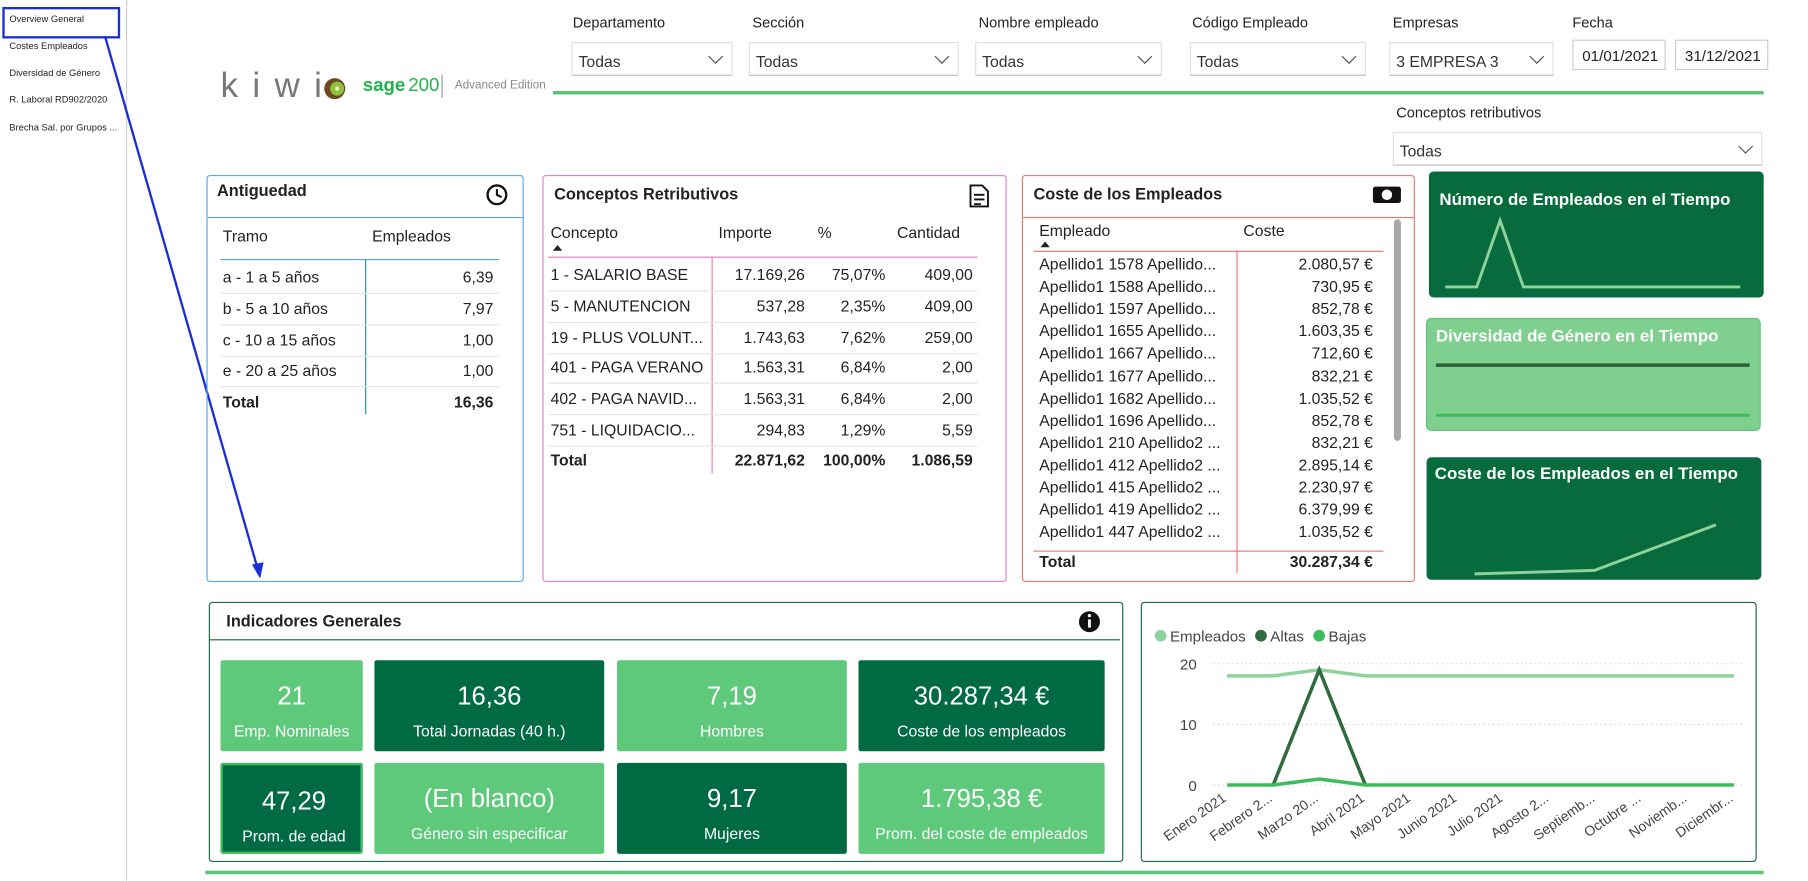 Image resolution: width=1808 pixels, height=881 pixels. What do you see at coordinates (1287, 637) in the screenshot?
I see `legend-label: Altas` at bounding box center [1287, 637].